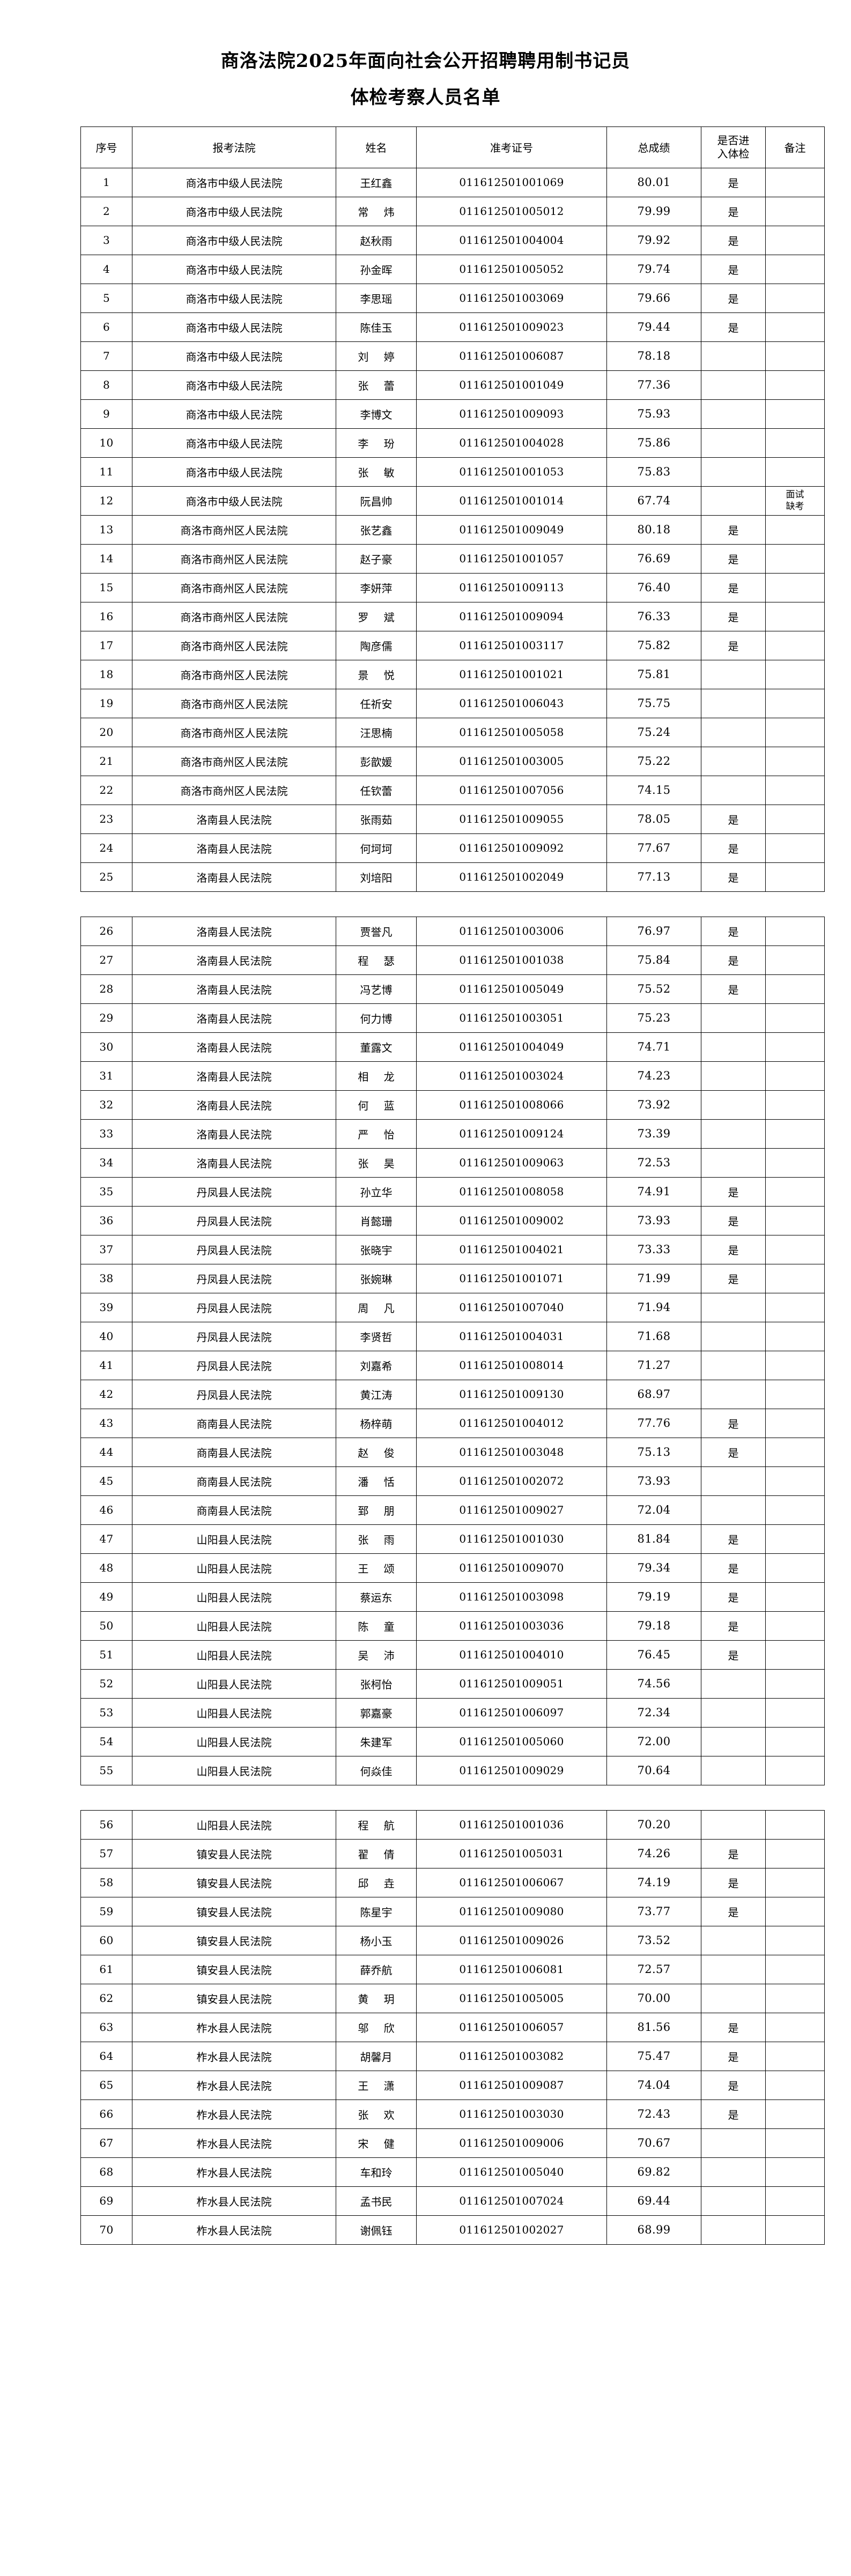  Describe the element at coordinates (377, 327) in the screenshot. I see `cell-name: 陈佳玉` at that location.